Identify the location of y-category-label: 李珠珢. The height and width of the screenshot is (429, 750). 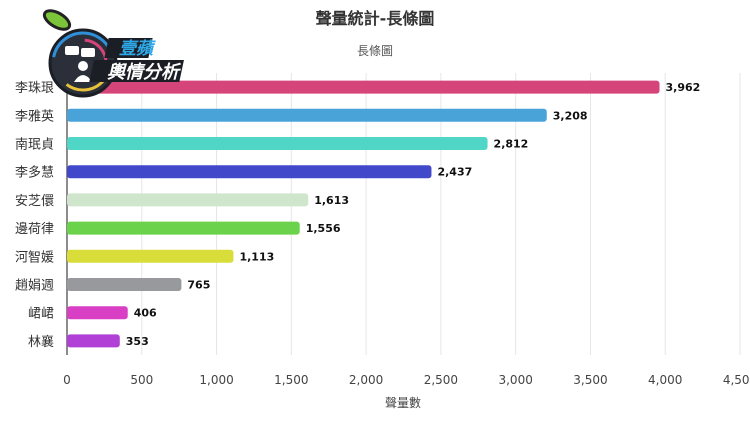
(34, 88).